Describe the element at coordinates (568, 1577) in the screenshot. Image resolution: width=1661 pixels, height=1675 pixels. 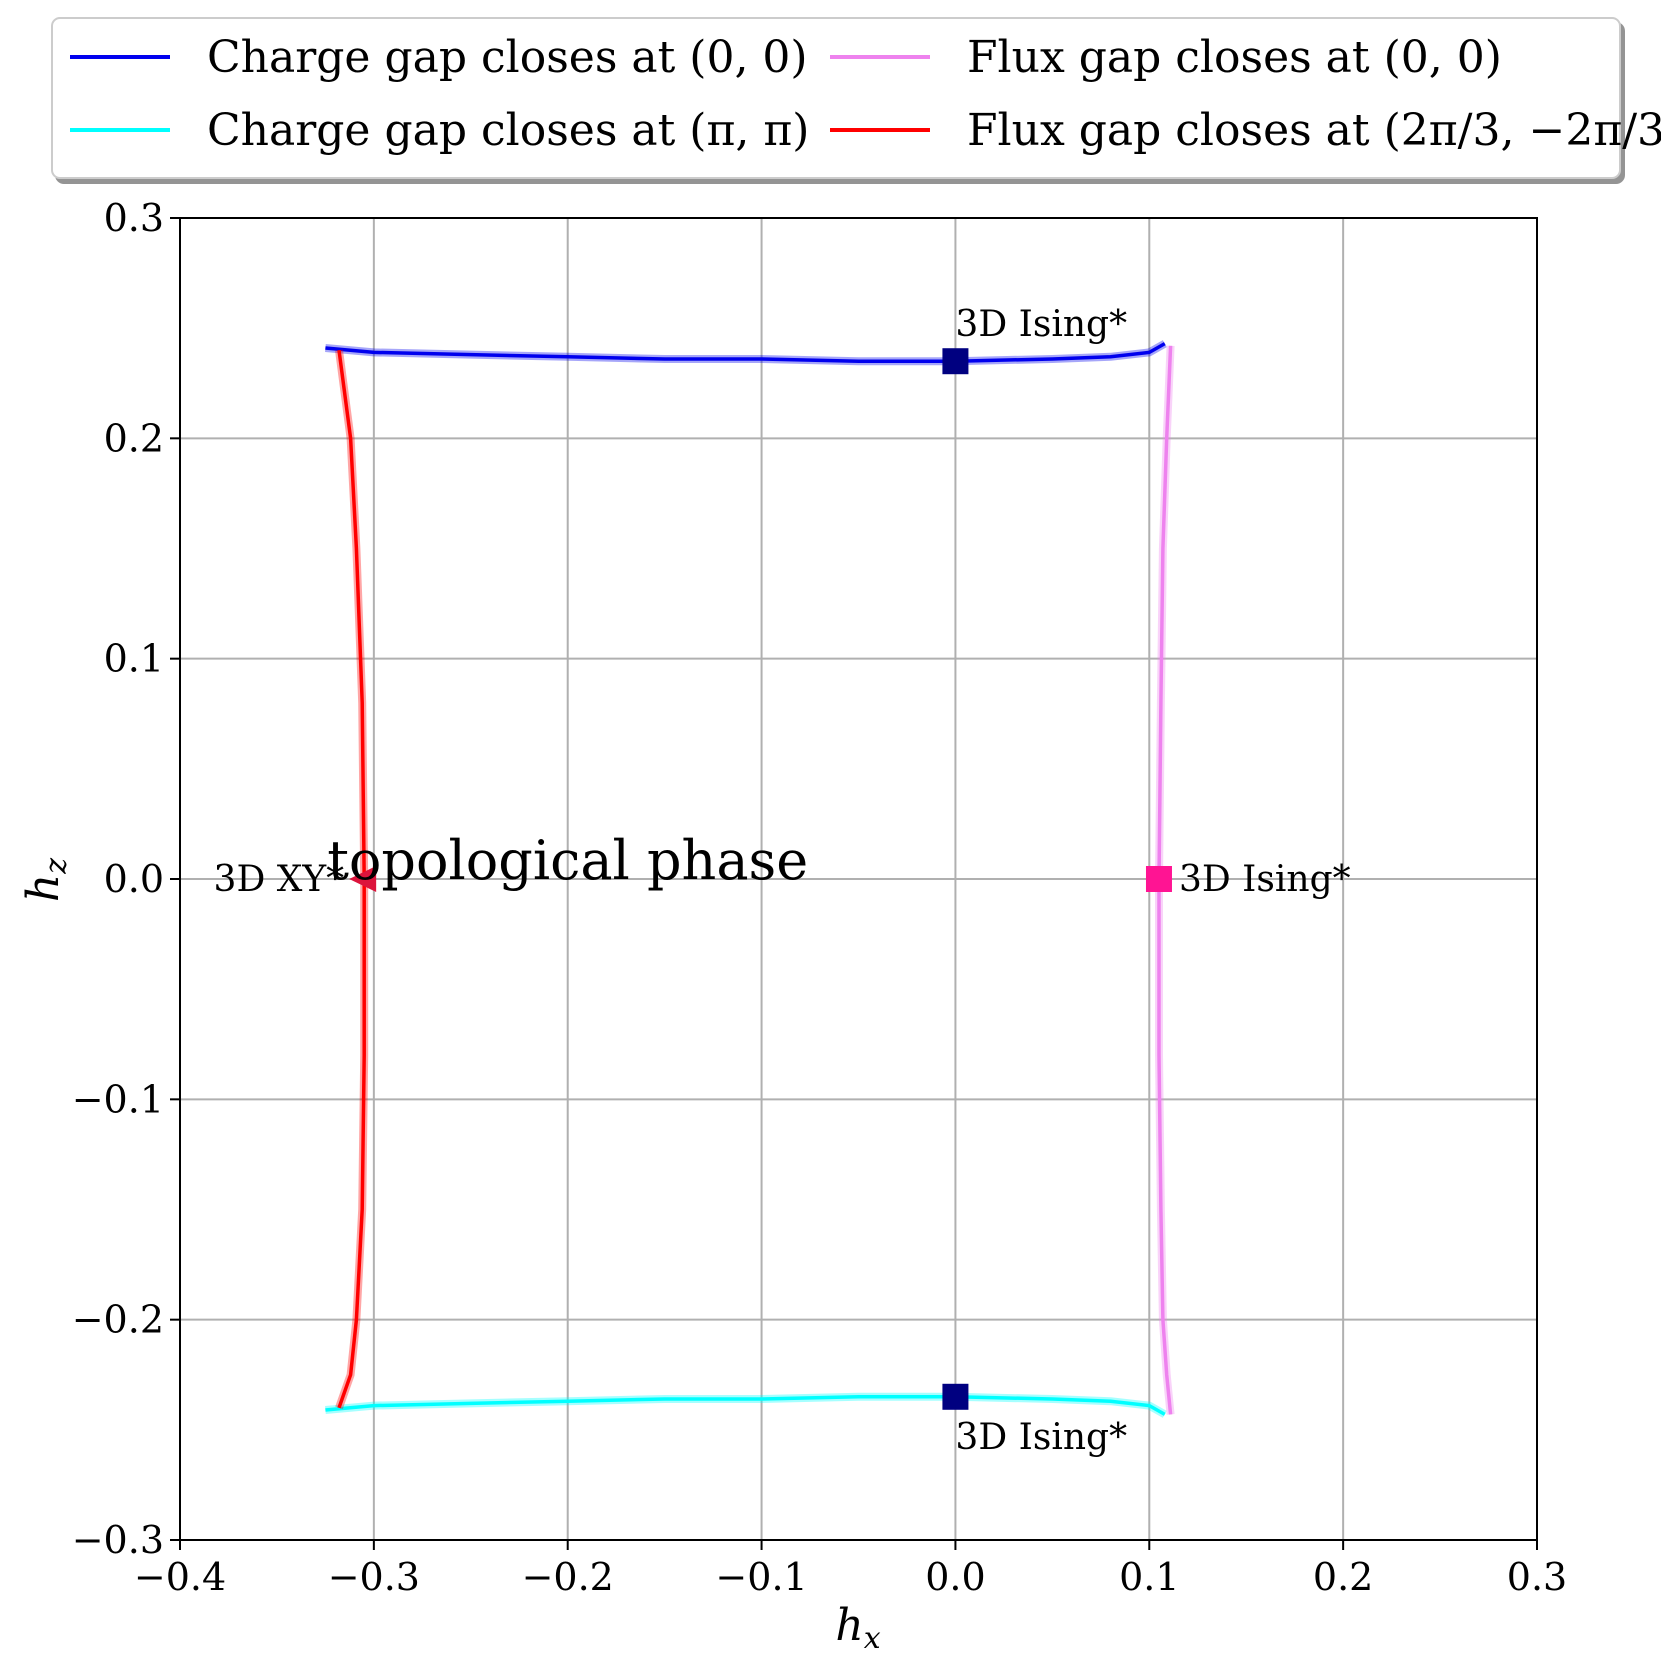
I see `x-tick-label: −0.2` at that location.